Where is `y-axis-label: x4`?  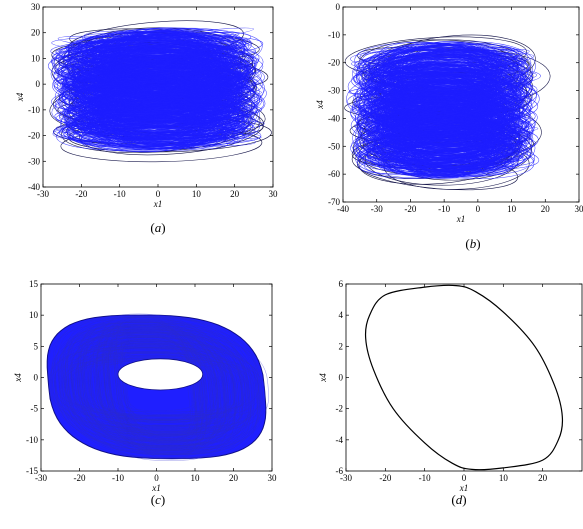
y-axis-label: x4 is located at coordinates (323, 378).